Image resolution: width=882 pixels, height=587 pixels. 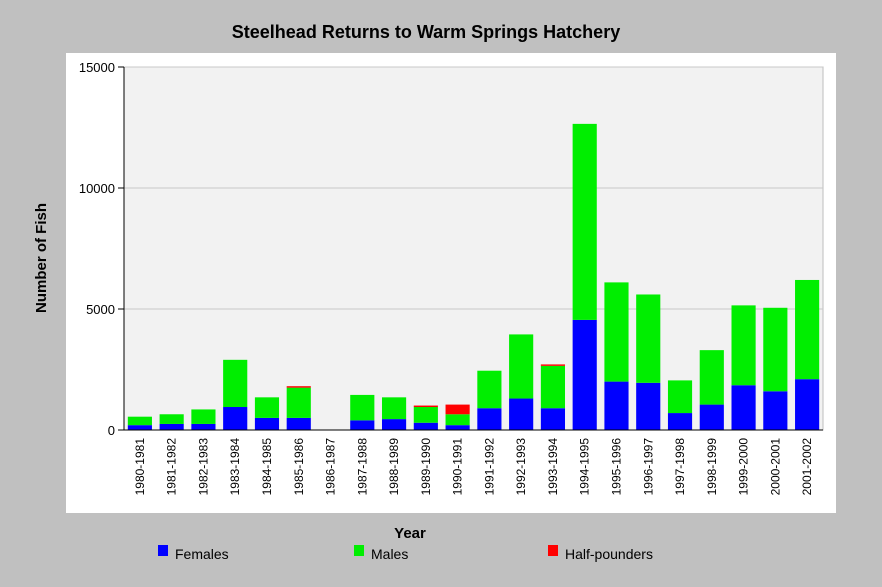 I want to click on x-tick-label: 1980-1981, so click(x=140, y=467).